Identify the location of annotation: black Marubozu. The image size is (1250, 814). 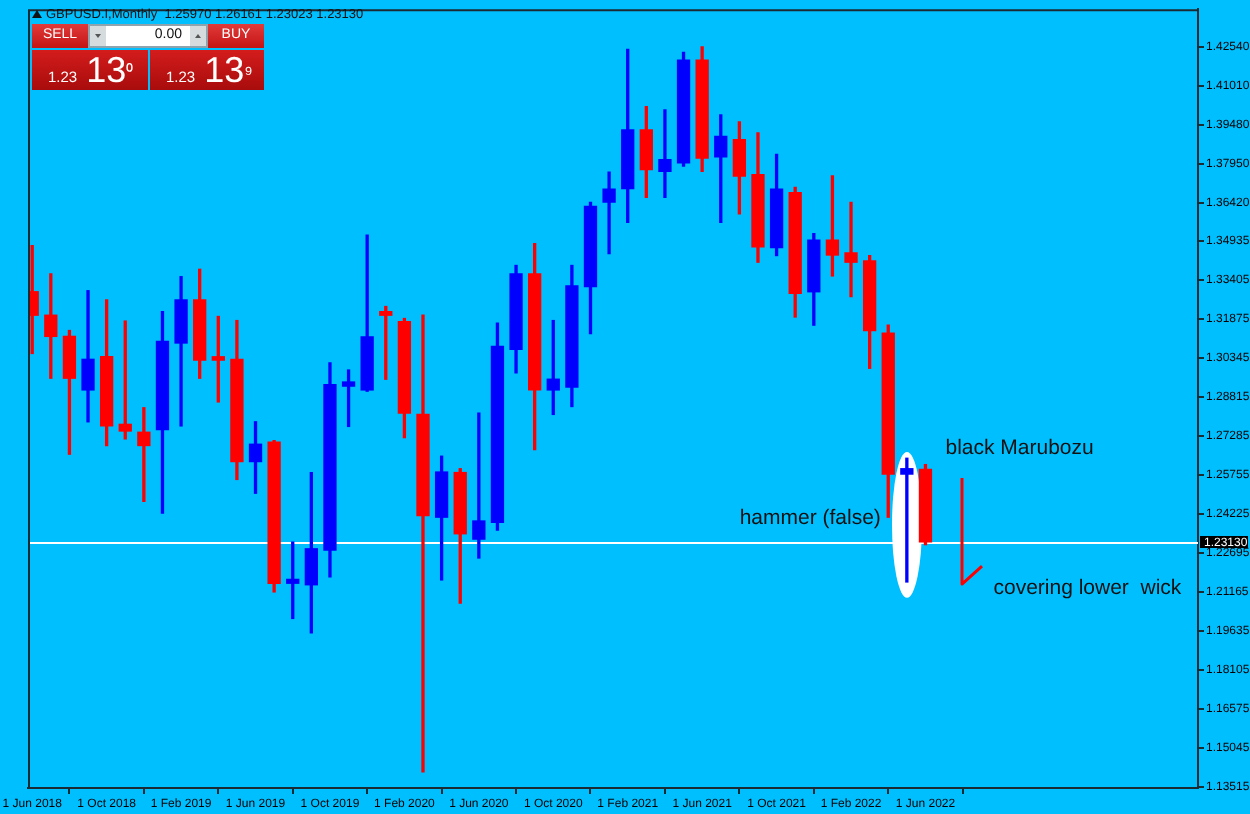
(1020, 448).